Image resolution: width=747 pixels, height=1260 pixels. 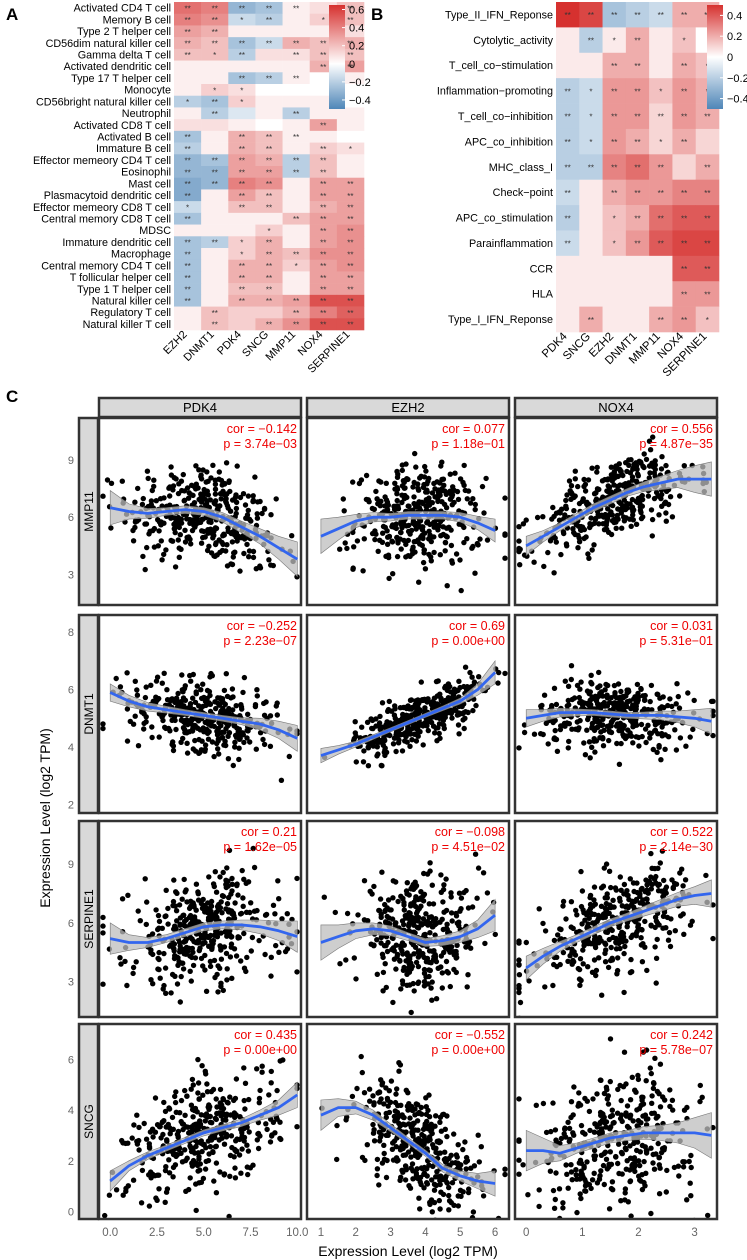 What do you see at coordinates (102, 208) in the screenshot?
I see `row-label: Effector memeory CD8 T cell` at bounding box center [102, 208].